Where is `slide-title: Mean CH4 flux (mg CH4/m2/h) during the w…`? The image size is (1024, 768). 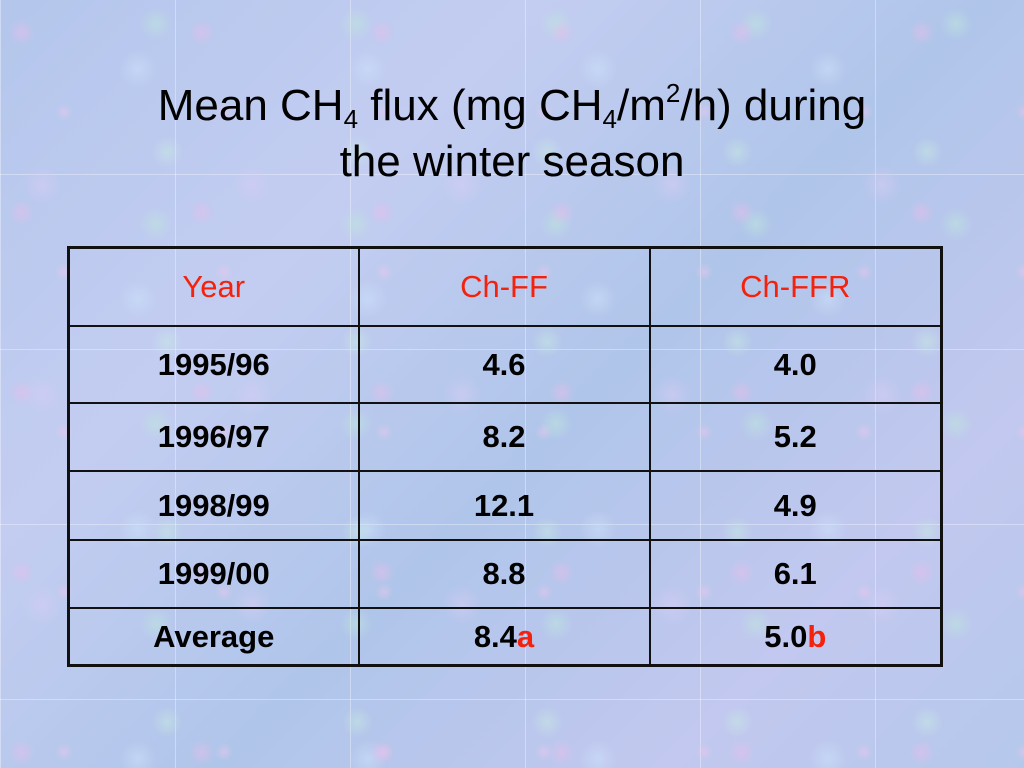
slide-title: Mean CH4 flux (mg CH4/m2/h) during the w… is located at coordinates (512, 134).